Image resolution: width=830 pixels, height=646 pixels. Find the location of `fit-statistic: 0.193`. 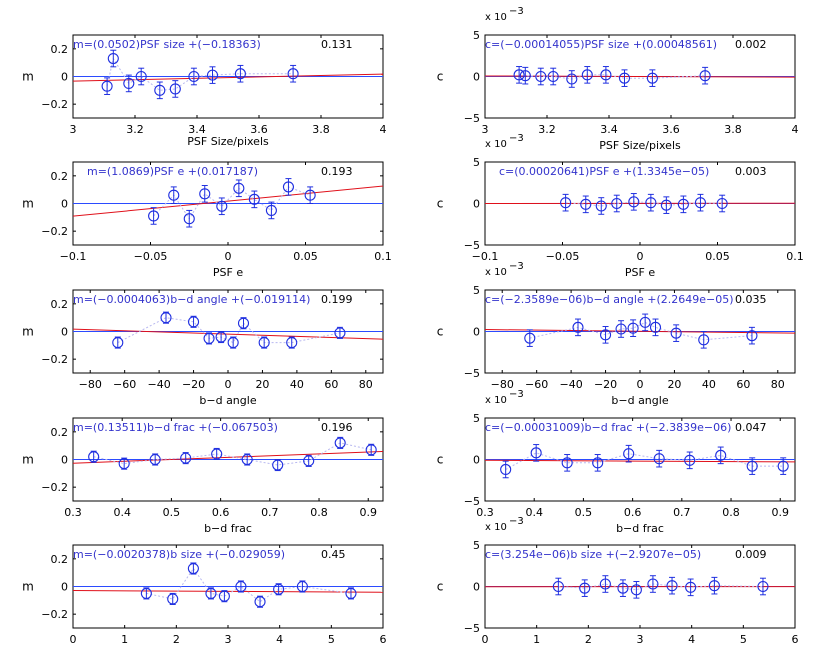

fit-statistic: 0.193 is located at coordinates (337, 171).